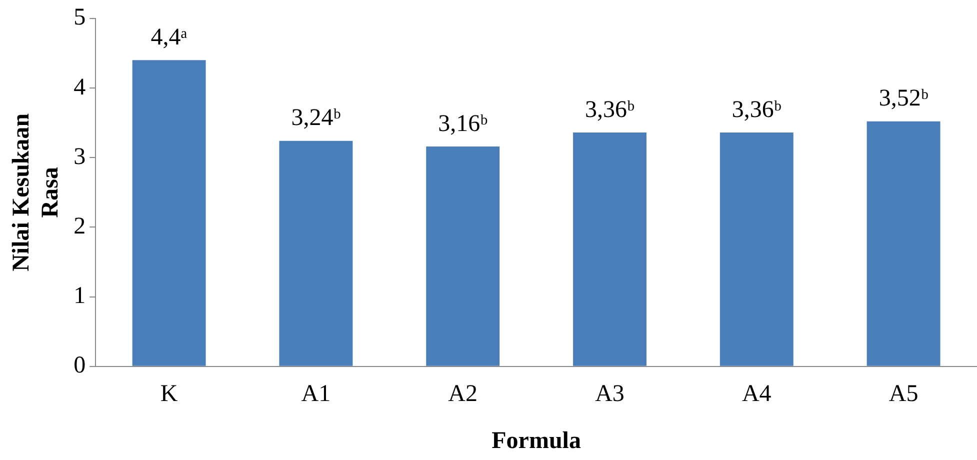 Image resolution: width=977 pixels, height=460 pixels. Describe the element at coordinates (80, 365) in the screenshot. I see `y-tick-label: 0` at that location.